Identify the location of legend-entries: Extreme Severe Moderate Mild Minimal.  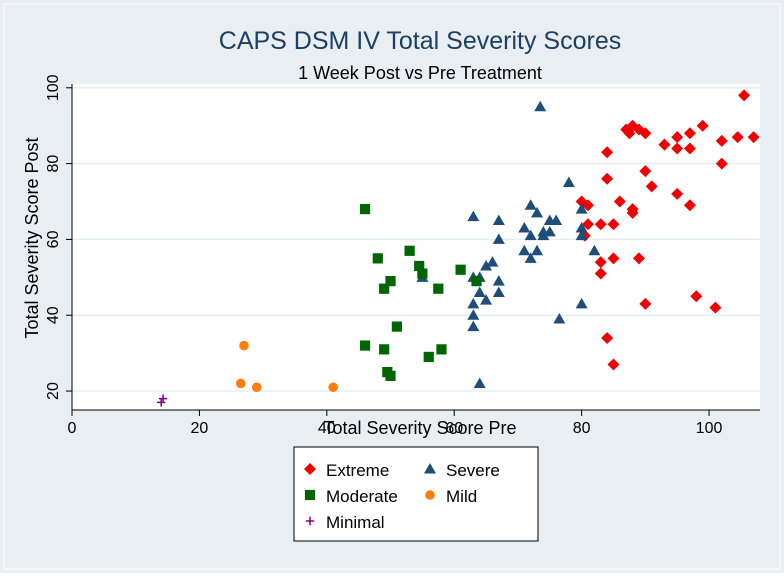
(402, 496).